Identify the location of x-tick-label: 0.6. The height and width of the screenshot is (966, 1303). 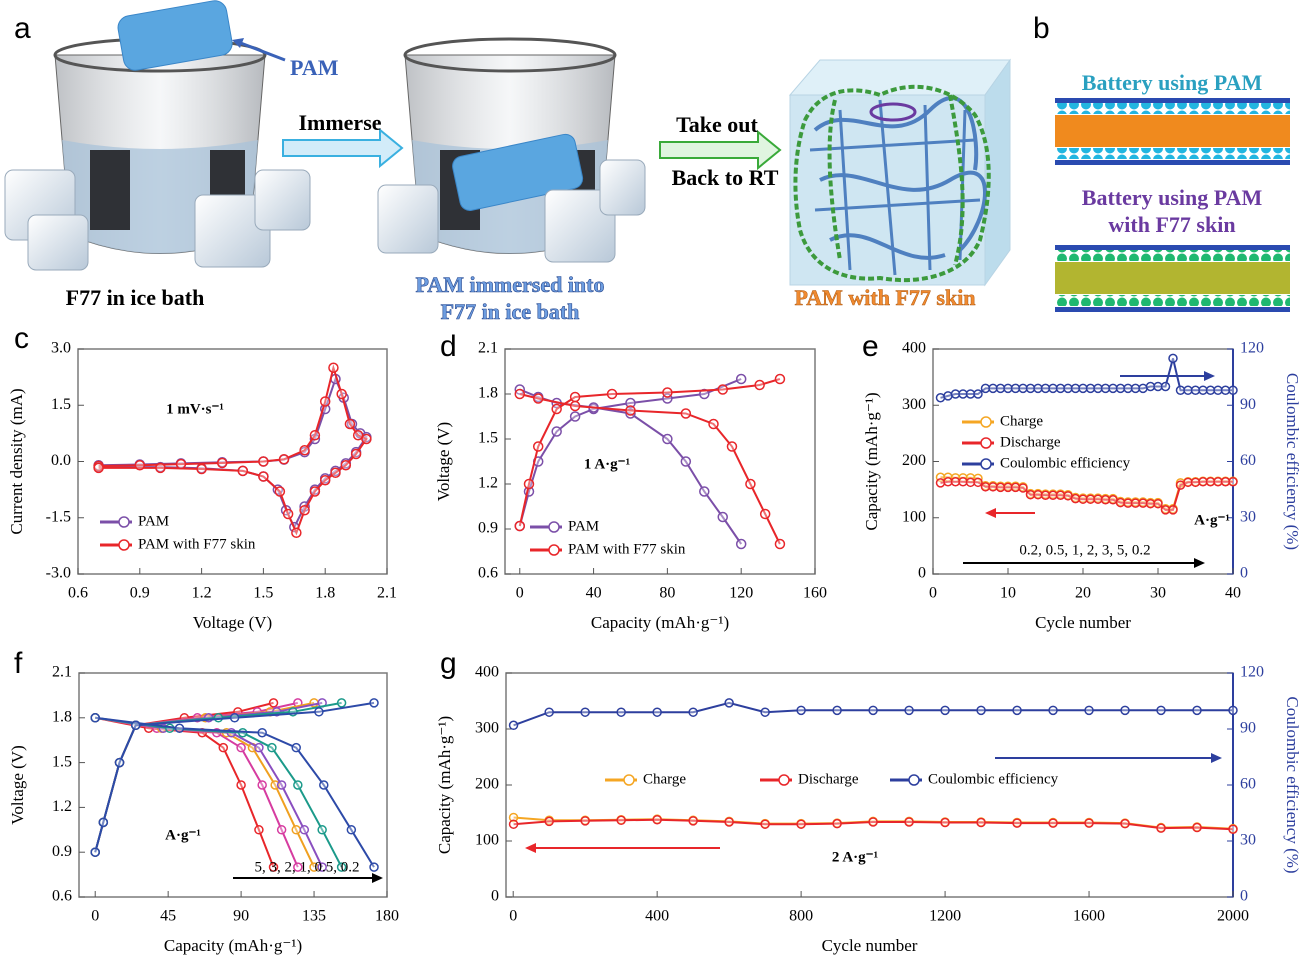
(78, 593).